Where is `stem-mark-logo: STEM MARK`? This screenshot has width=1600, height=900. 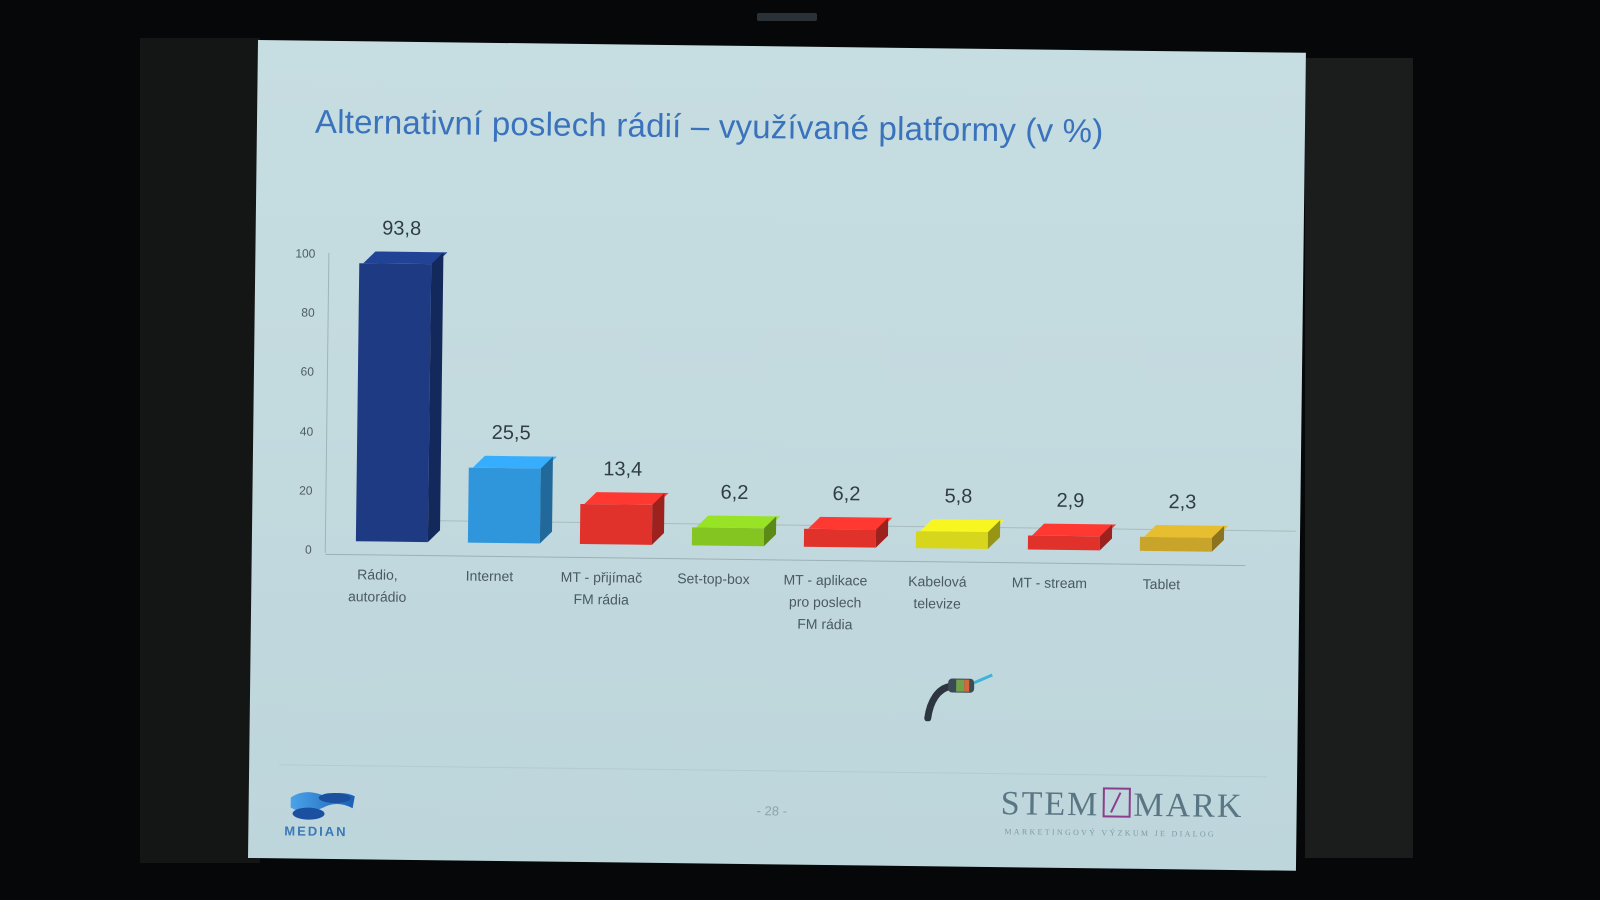 stem-mark-logo: STEM MARK is located at coordinates (1122, 805).